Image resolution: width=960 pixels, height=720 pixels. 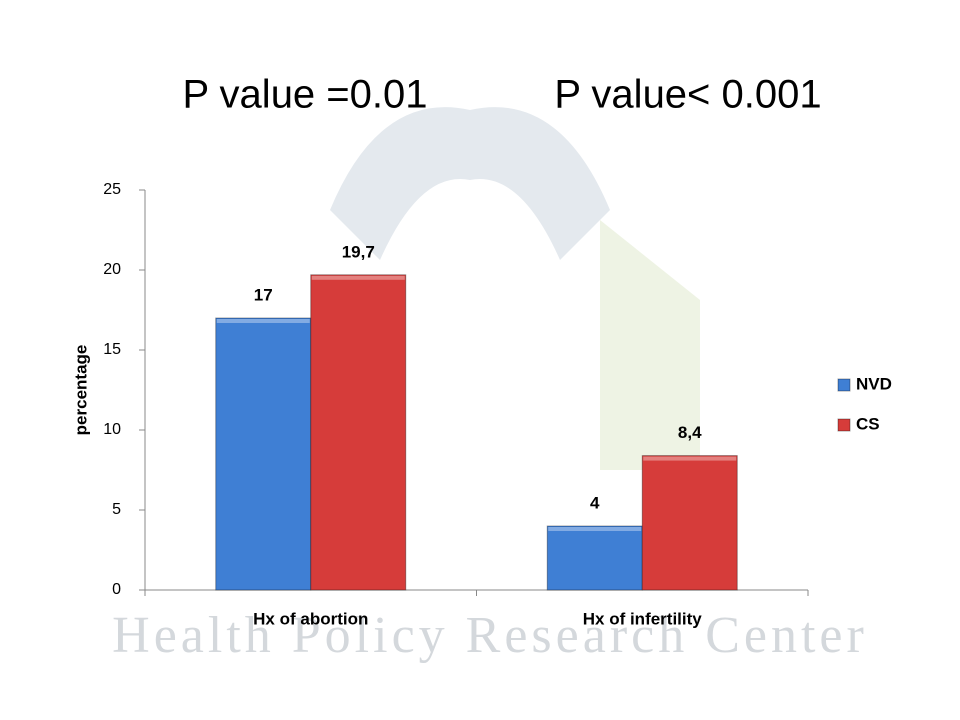 What do you see at coordinates (310, 618) in the screenshot?
I see `x-tick-label: Hx of abortion` at bounding box center [310, 618].